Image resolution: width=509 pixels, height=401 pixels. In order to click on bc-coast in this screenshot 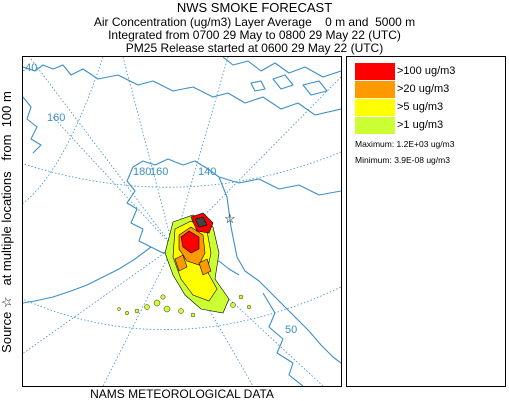, I will do `click(283, 339)`.